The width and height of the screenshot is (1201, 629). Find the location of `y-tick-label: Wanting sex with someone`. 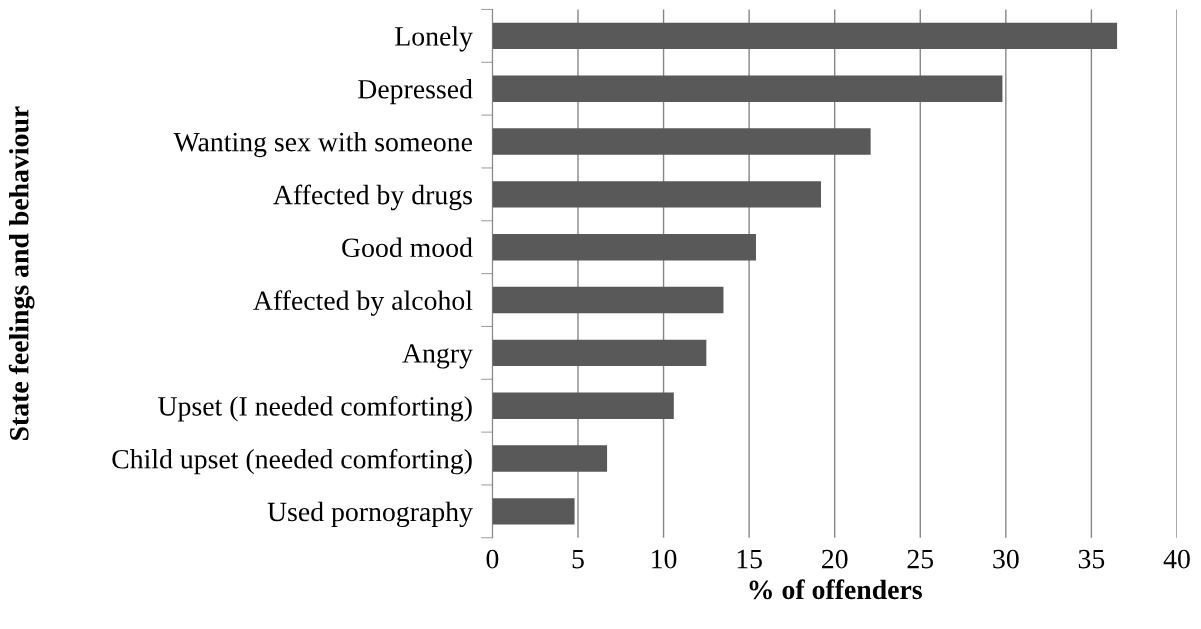

y-tick-label: Wanting sex with someone is located at coordinates (322, 144).